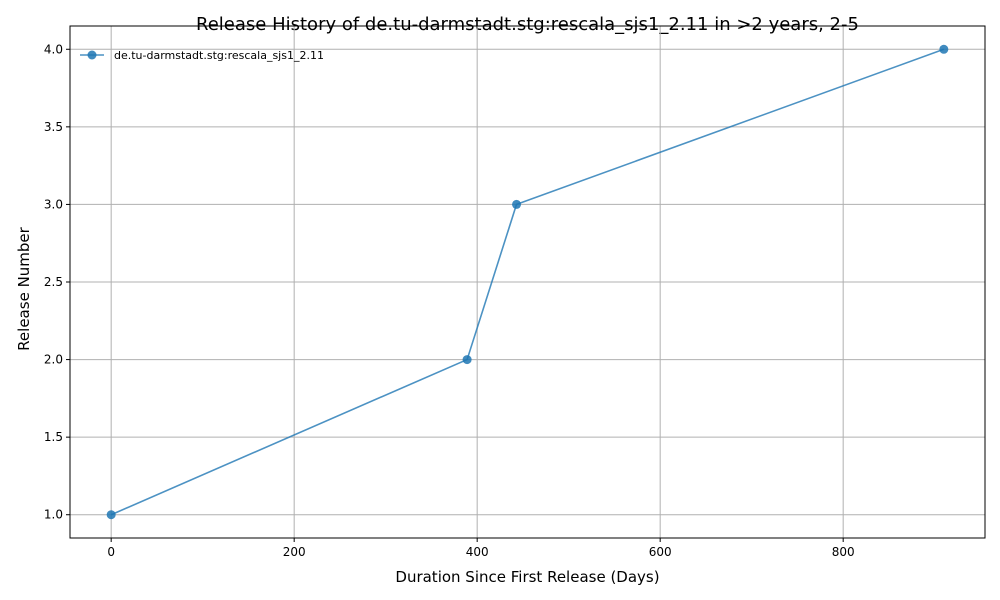  I want to click on y-tick-label: 2.0, so click(53, 360).